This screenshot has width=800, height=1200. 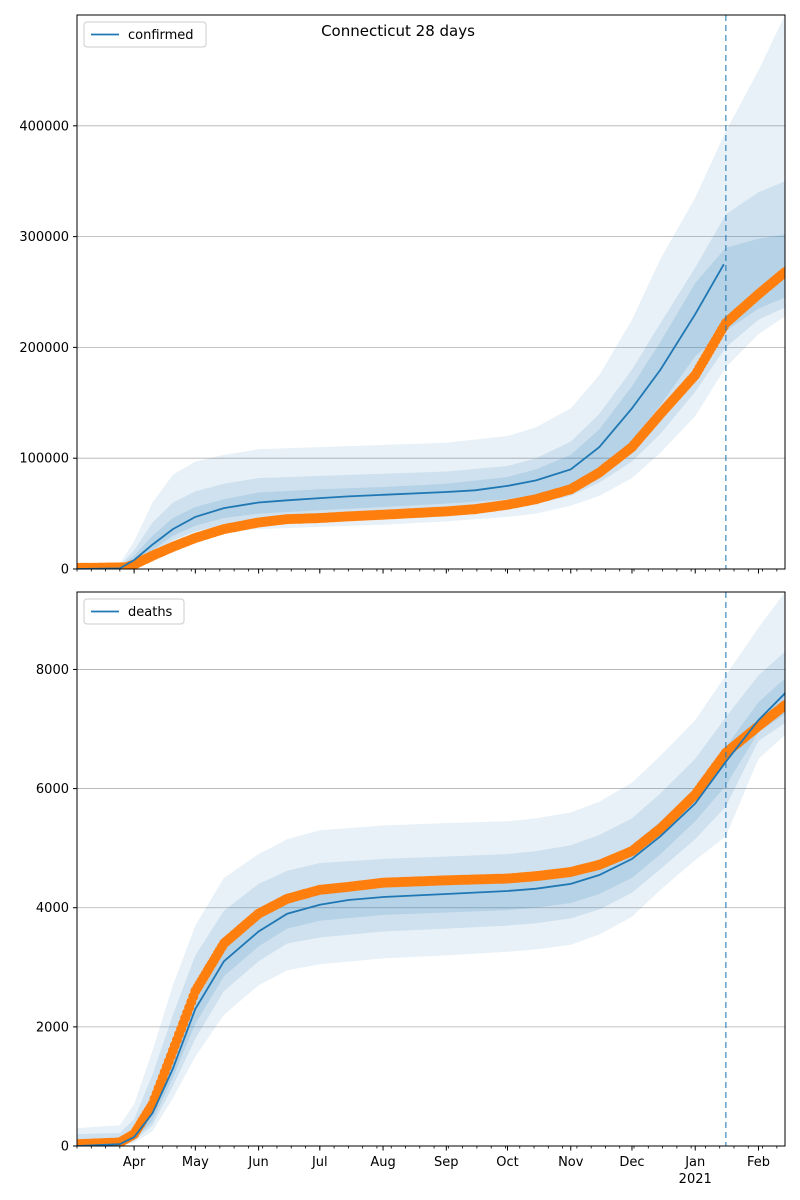 What do you see at coordinates (507, 1162) in the screenshot?
I see `x-tick-label: Oct` at bounding box center [507, 1162].